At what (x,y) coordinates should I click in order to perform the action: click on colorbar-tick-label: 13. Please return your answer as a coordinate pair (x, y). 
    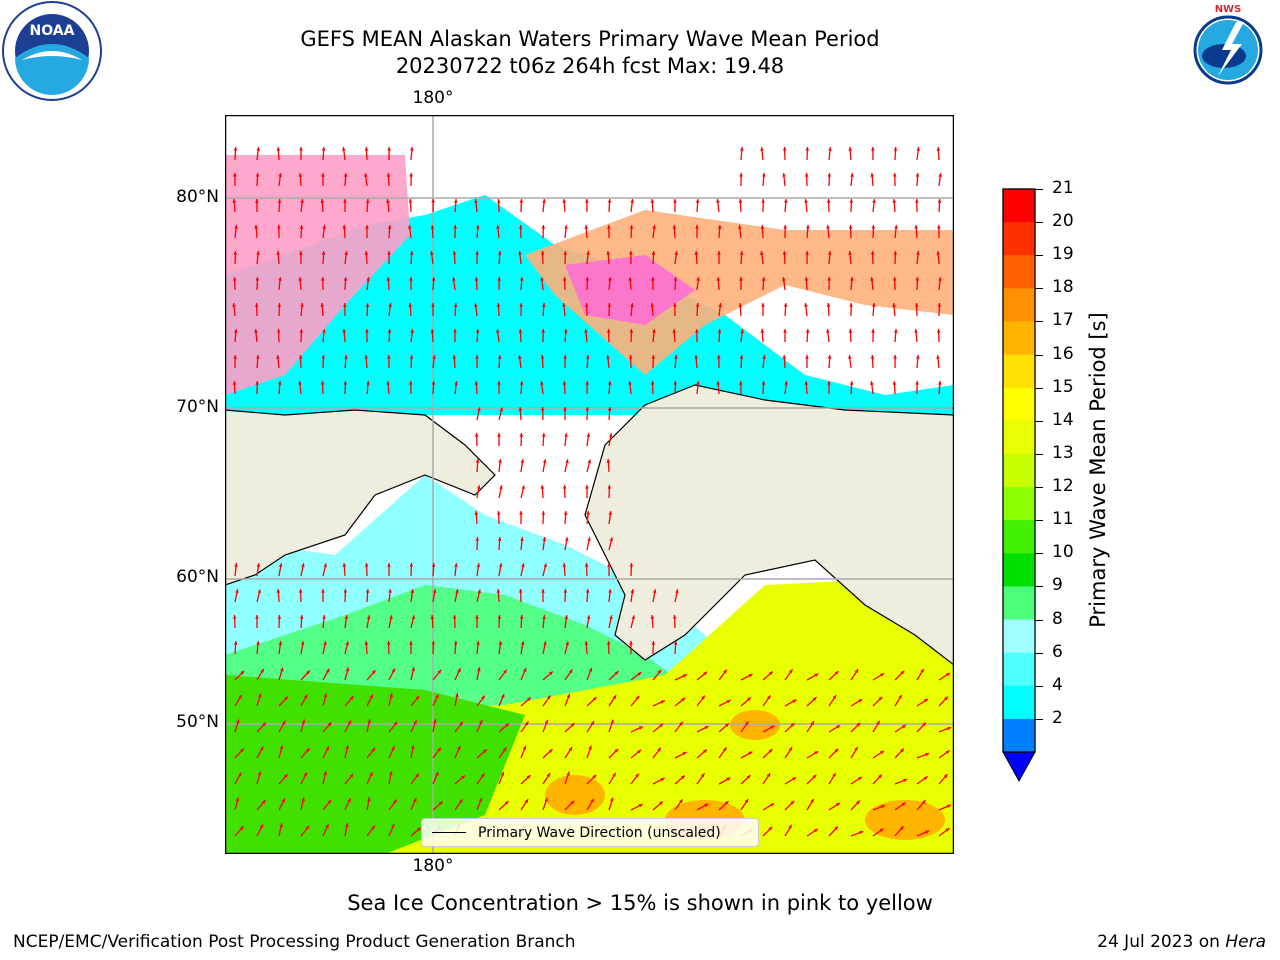
    Looking at the image, I should click on (1063, 452).